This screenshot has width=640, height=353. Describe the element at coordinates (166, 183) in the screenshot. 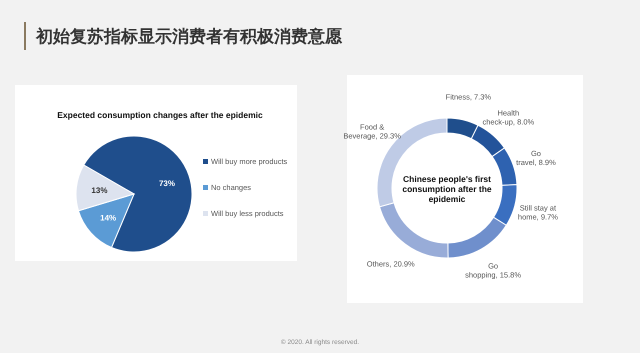

I see `data-label: 73%` at that location.